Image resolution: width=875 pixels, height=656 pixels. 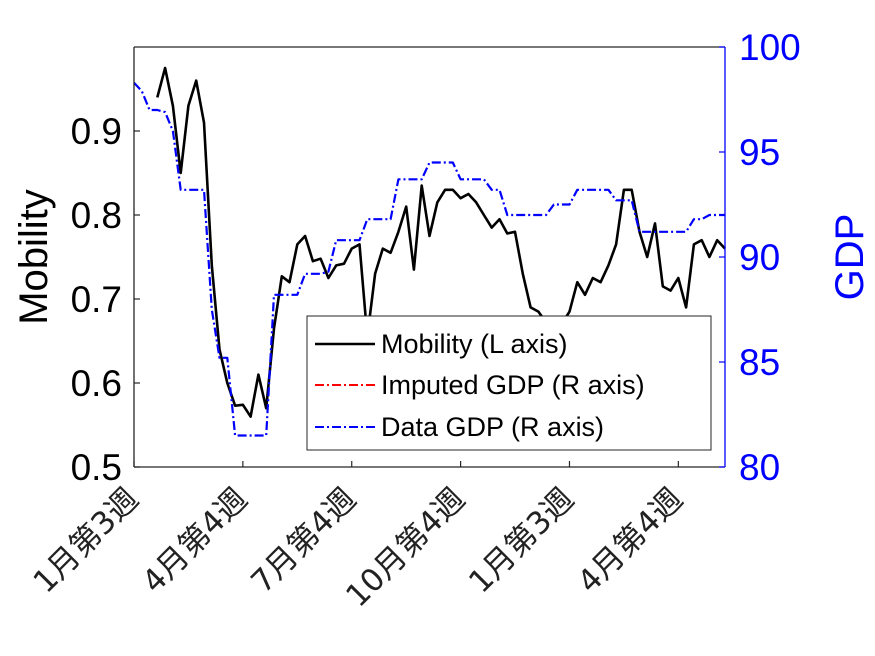 What do you see at coordinates (759, 362) in the screenshot?
I see `right-tick-label: 85` at bounding box center [759, 362].